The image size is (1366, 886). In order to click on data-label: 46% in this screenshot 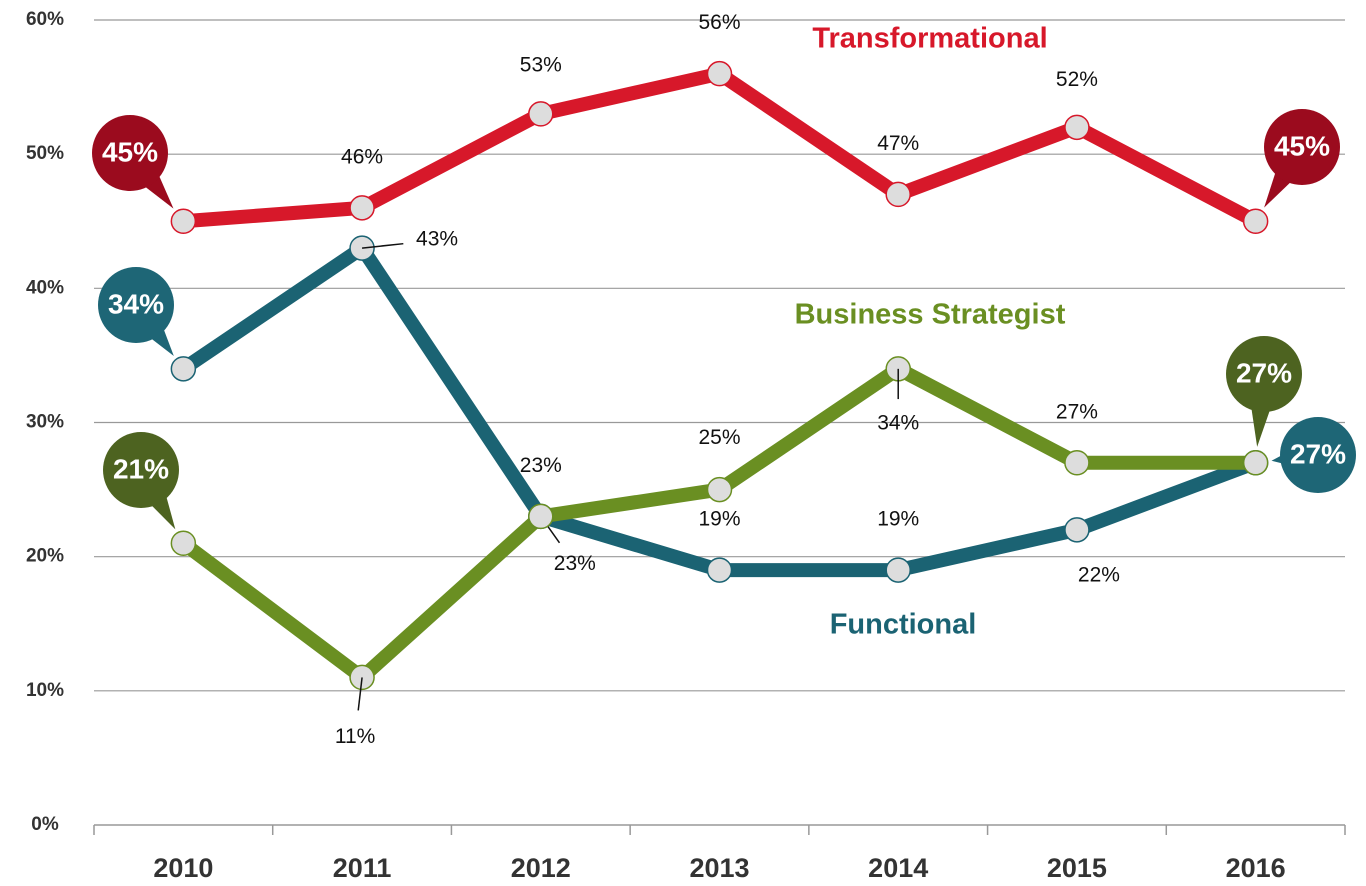, I will do `click(362, 156)`.